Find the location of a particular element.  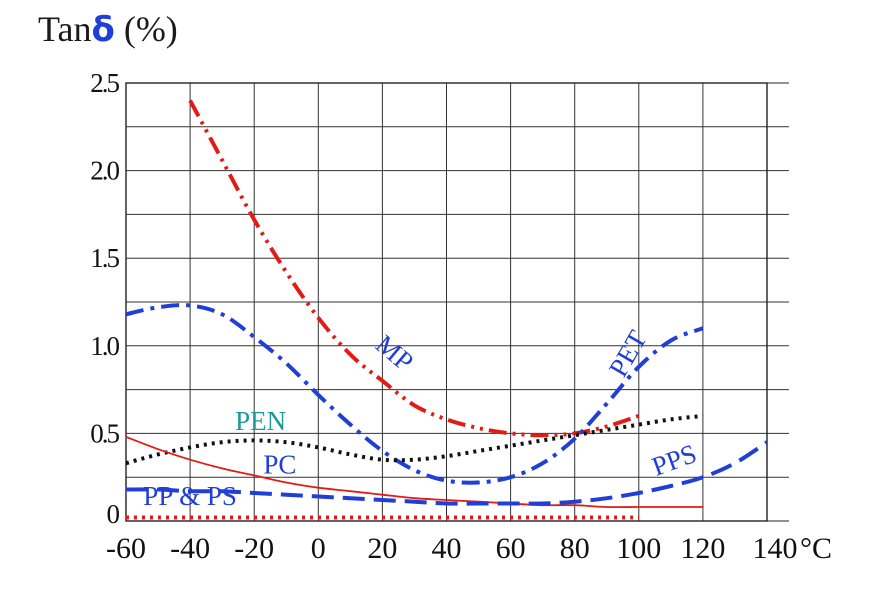

curve-label: PEN is located at coordinates (260, 421).